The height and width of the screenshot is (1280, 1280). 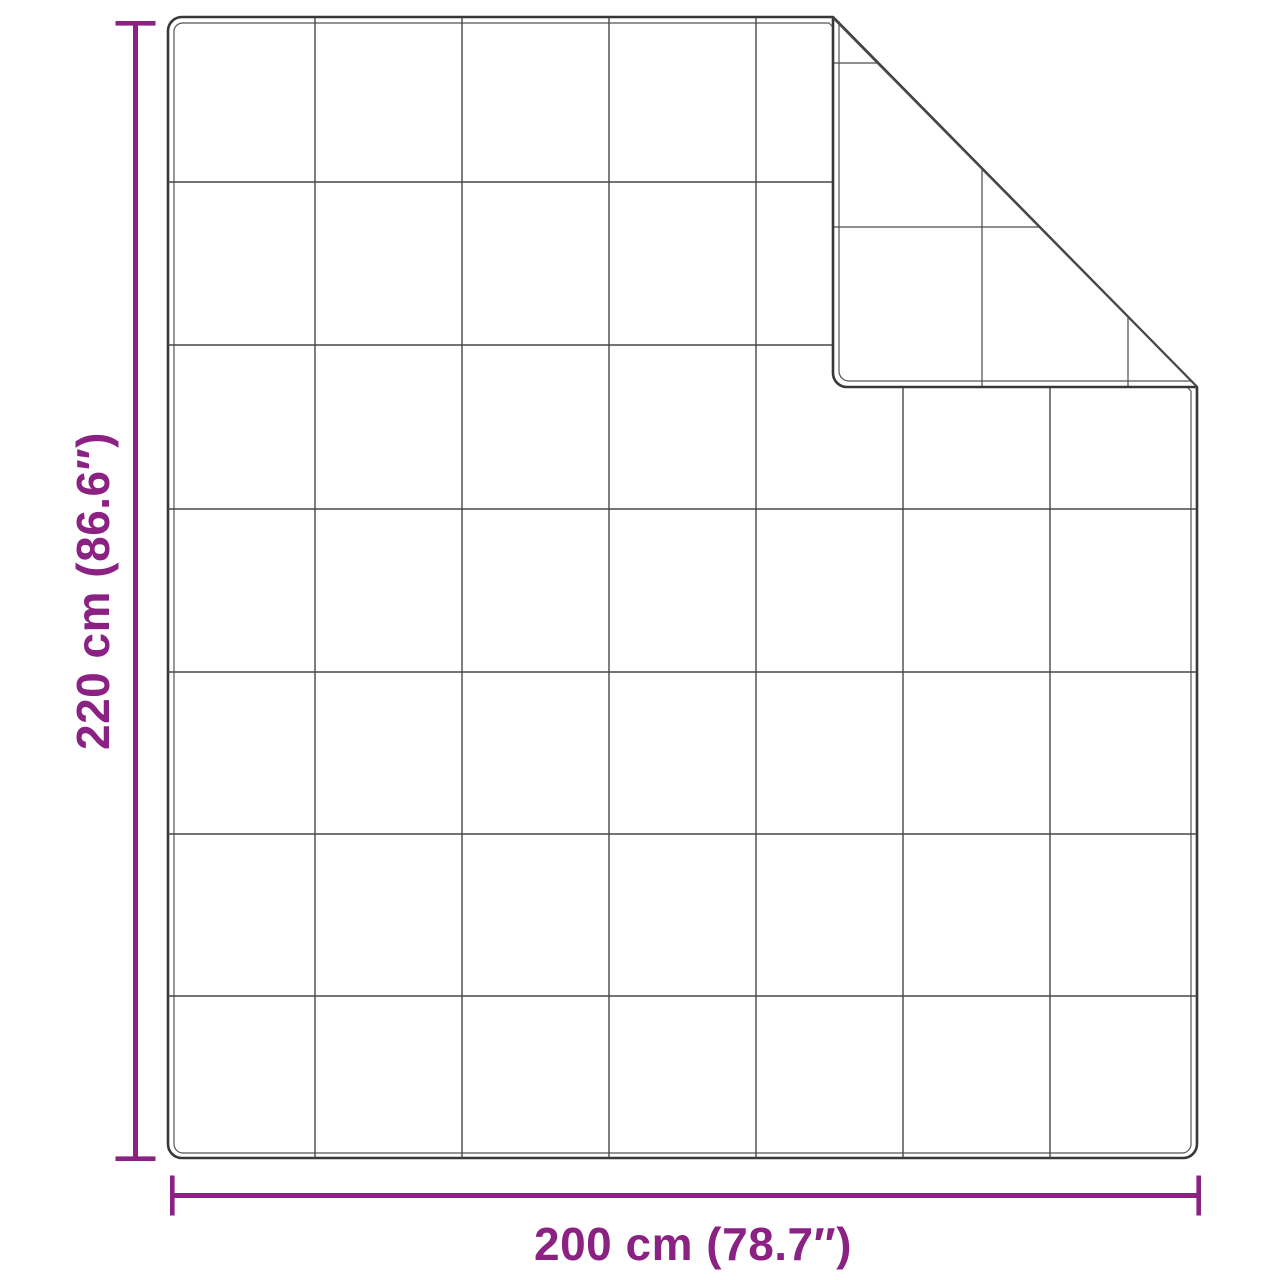 I want to click on fold-crease-line, so click(x=1015, y=202).